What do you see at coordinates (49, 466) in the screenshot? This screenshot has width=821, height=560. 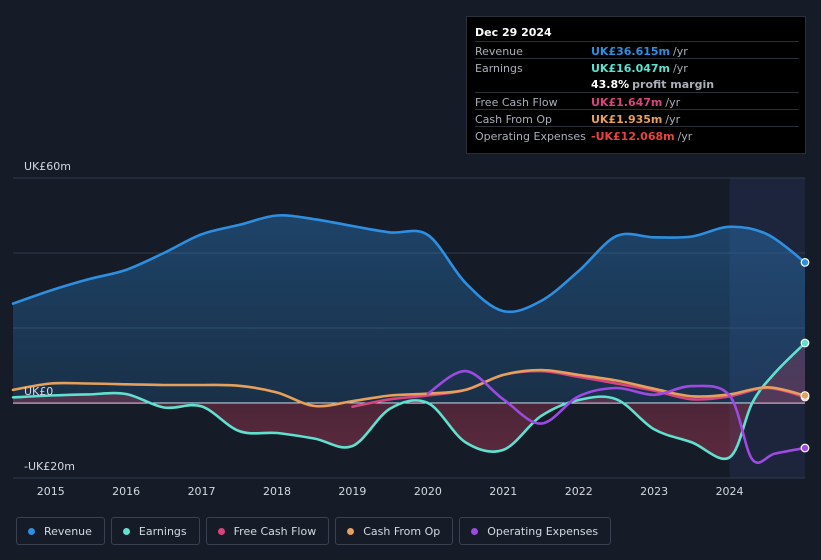 I see `y-tick-label: -UK£20m` at bounding box center [49, 466].